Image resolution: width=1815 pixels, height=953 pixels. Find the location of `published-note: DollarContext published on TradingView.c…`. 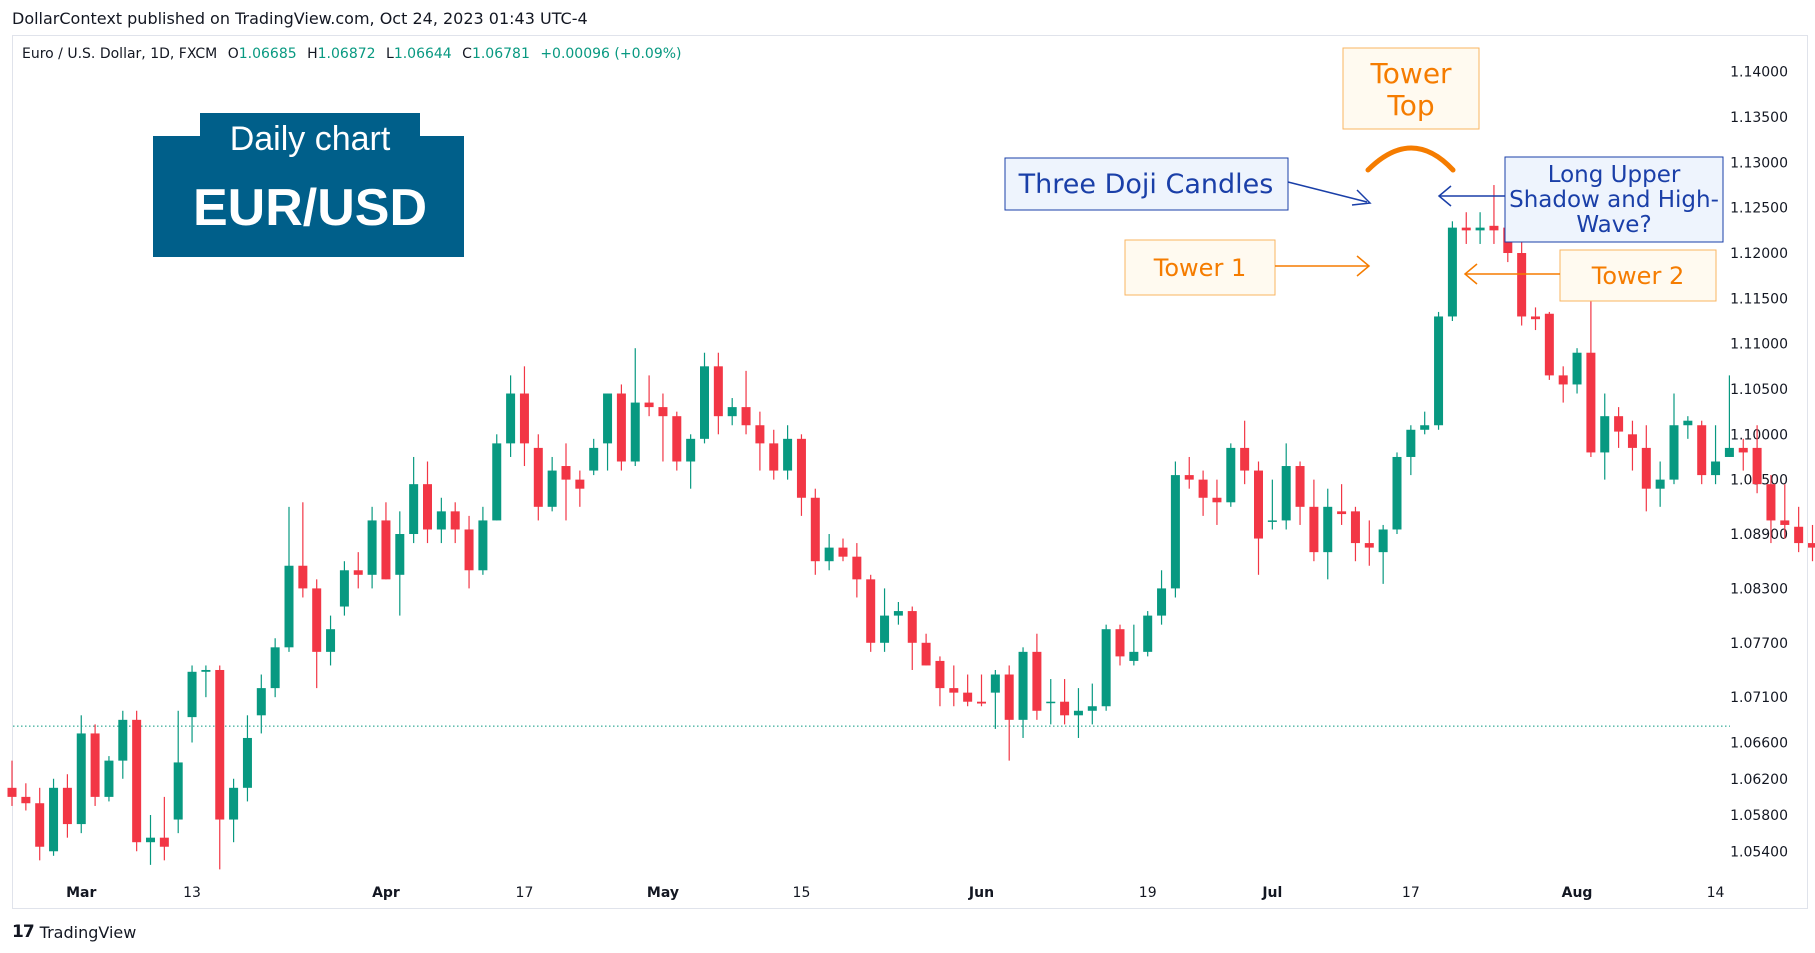

published-note: DollarContext published on TradingView.c… is located at coordinates (300, 18).